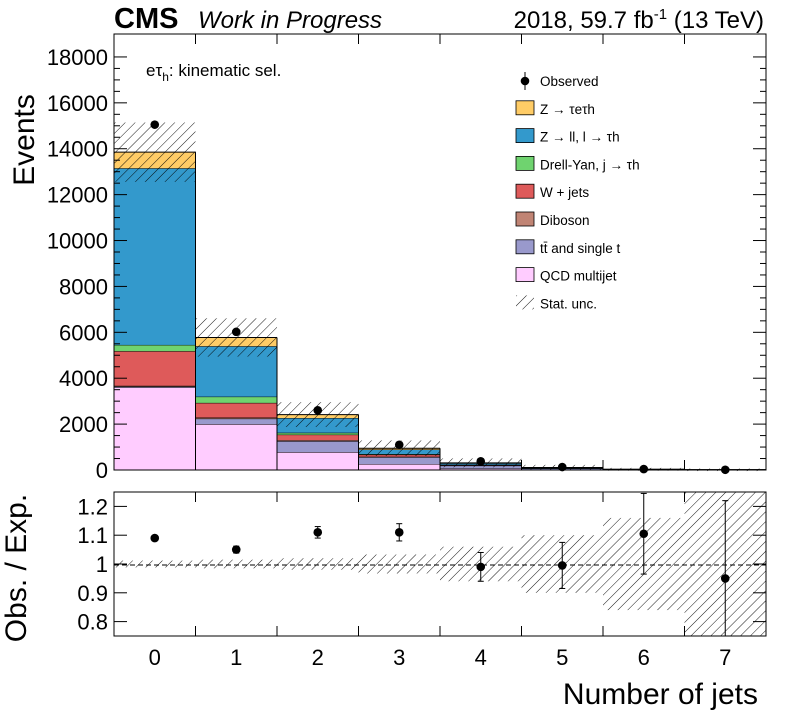 The image size is (796, 722). What do you see at coordinates (525, 302) in the screenshot?
I see `legend-stat-unc-swatch` at bounding box center [525, 302].